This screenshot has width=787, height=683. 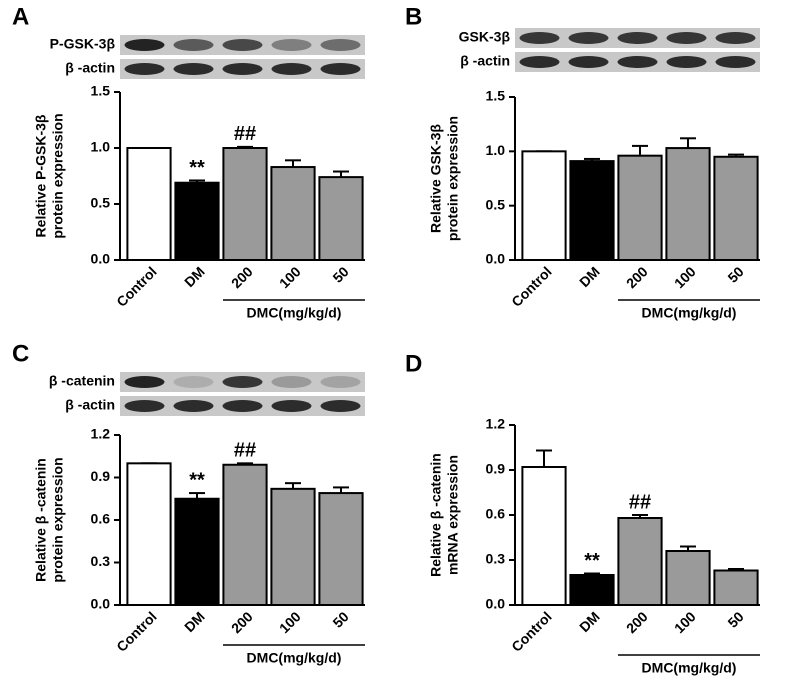 I want to click on blot-label: P-GSK-3β, so click(x=83, y=44).